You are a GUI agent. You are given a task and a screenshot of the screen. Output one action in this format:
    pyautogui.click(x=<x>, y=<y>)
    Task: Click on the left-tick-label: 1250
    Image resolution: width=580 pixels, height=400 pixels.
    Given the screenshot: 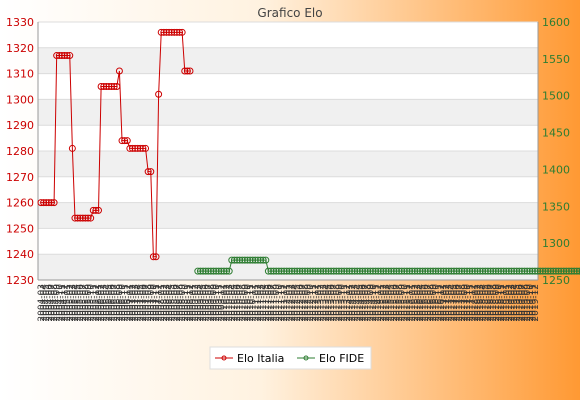 What is the action you would take?
    pyautogui.click(x=20, y=228)
    